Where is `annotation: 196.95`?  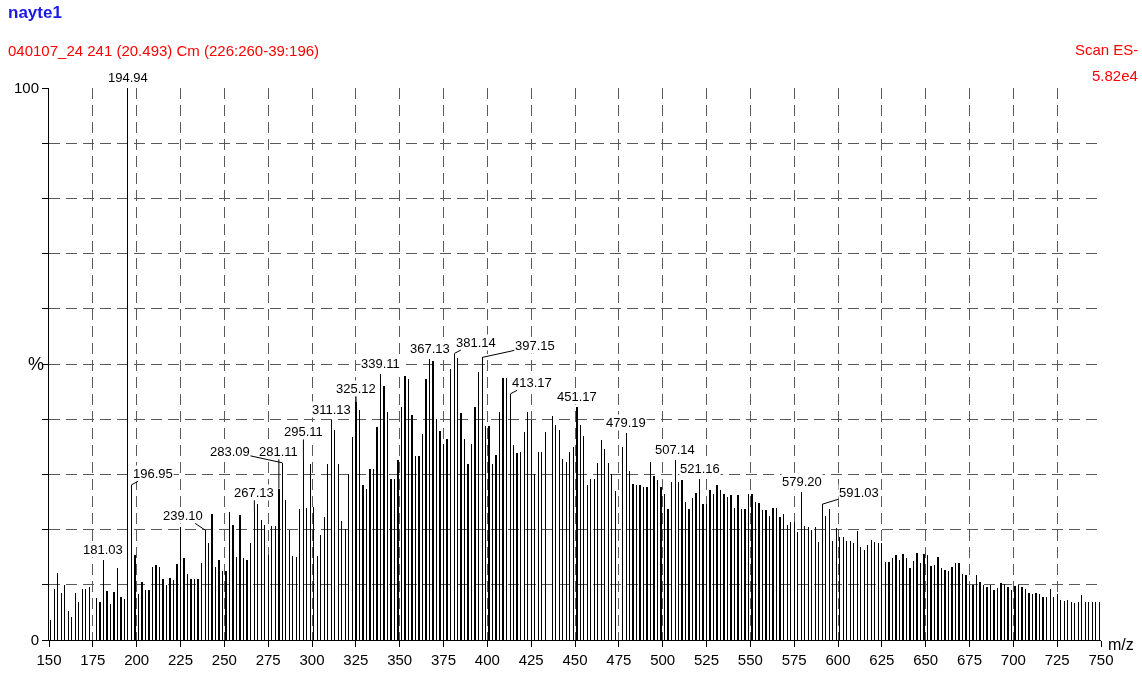
annotation: 196.95 is located at coordinates (153, 473).